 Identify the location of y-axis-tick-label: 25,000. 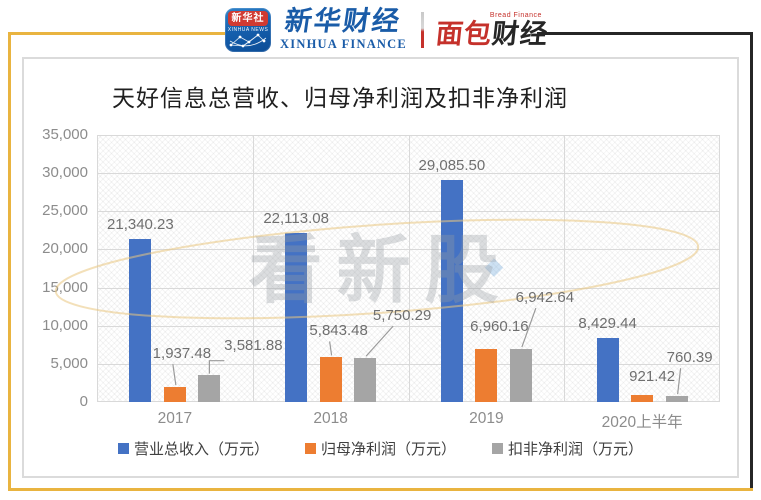
(65, 211).